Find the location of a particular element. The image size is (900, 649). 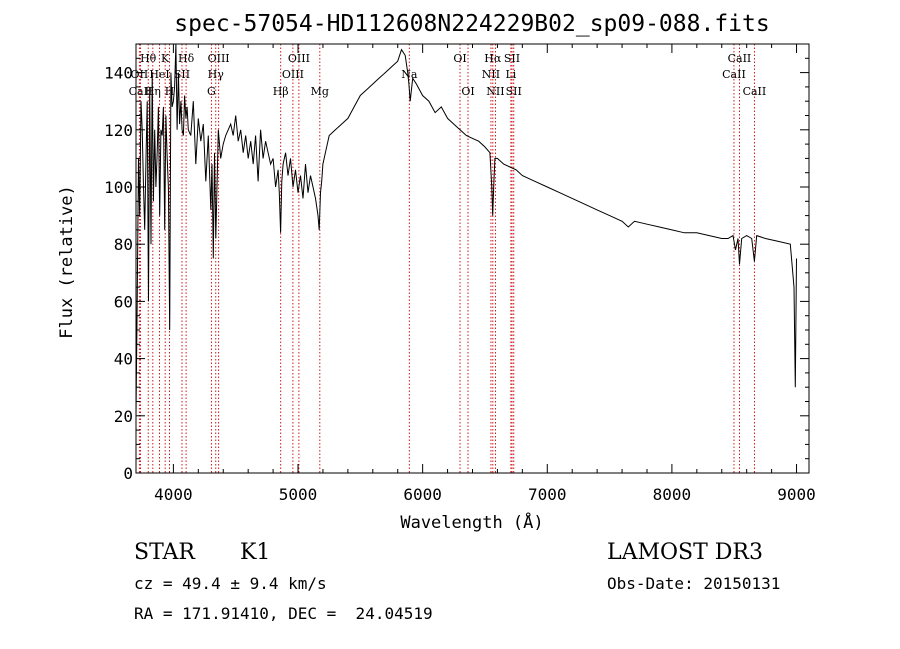

line-marker-label: Hα is located at coordinates (493, 58).